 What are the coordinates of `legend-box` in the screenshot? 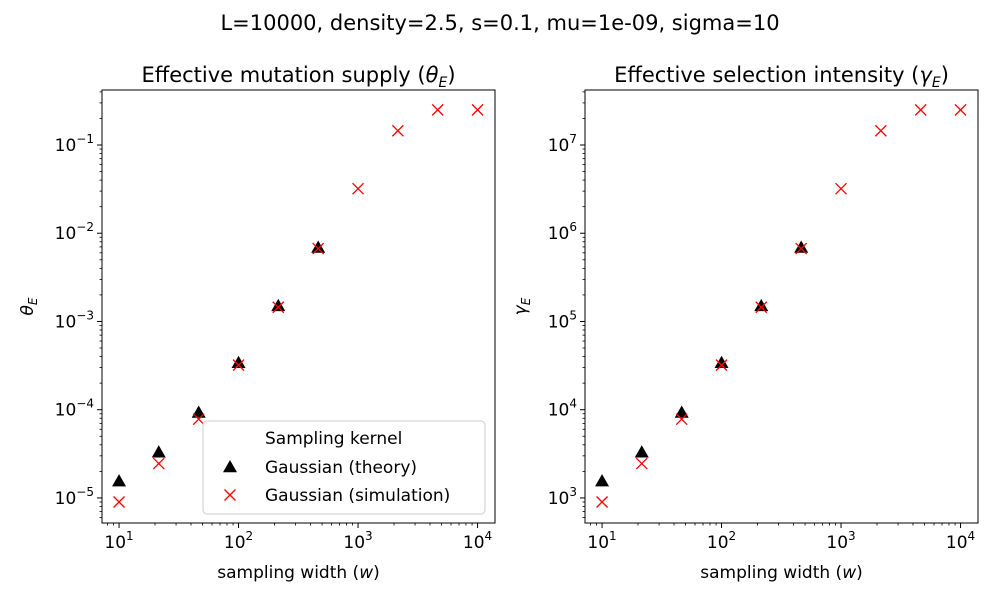 It's located at (344, 467).